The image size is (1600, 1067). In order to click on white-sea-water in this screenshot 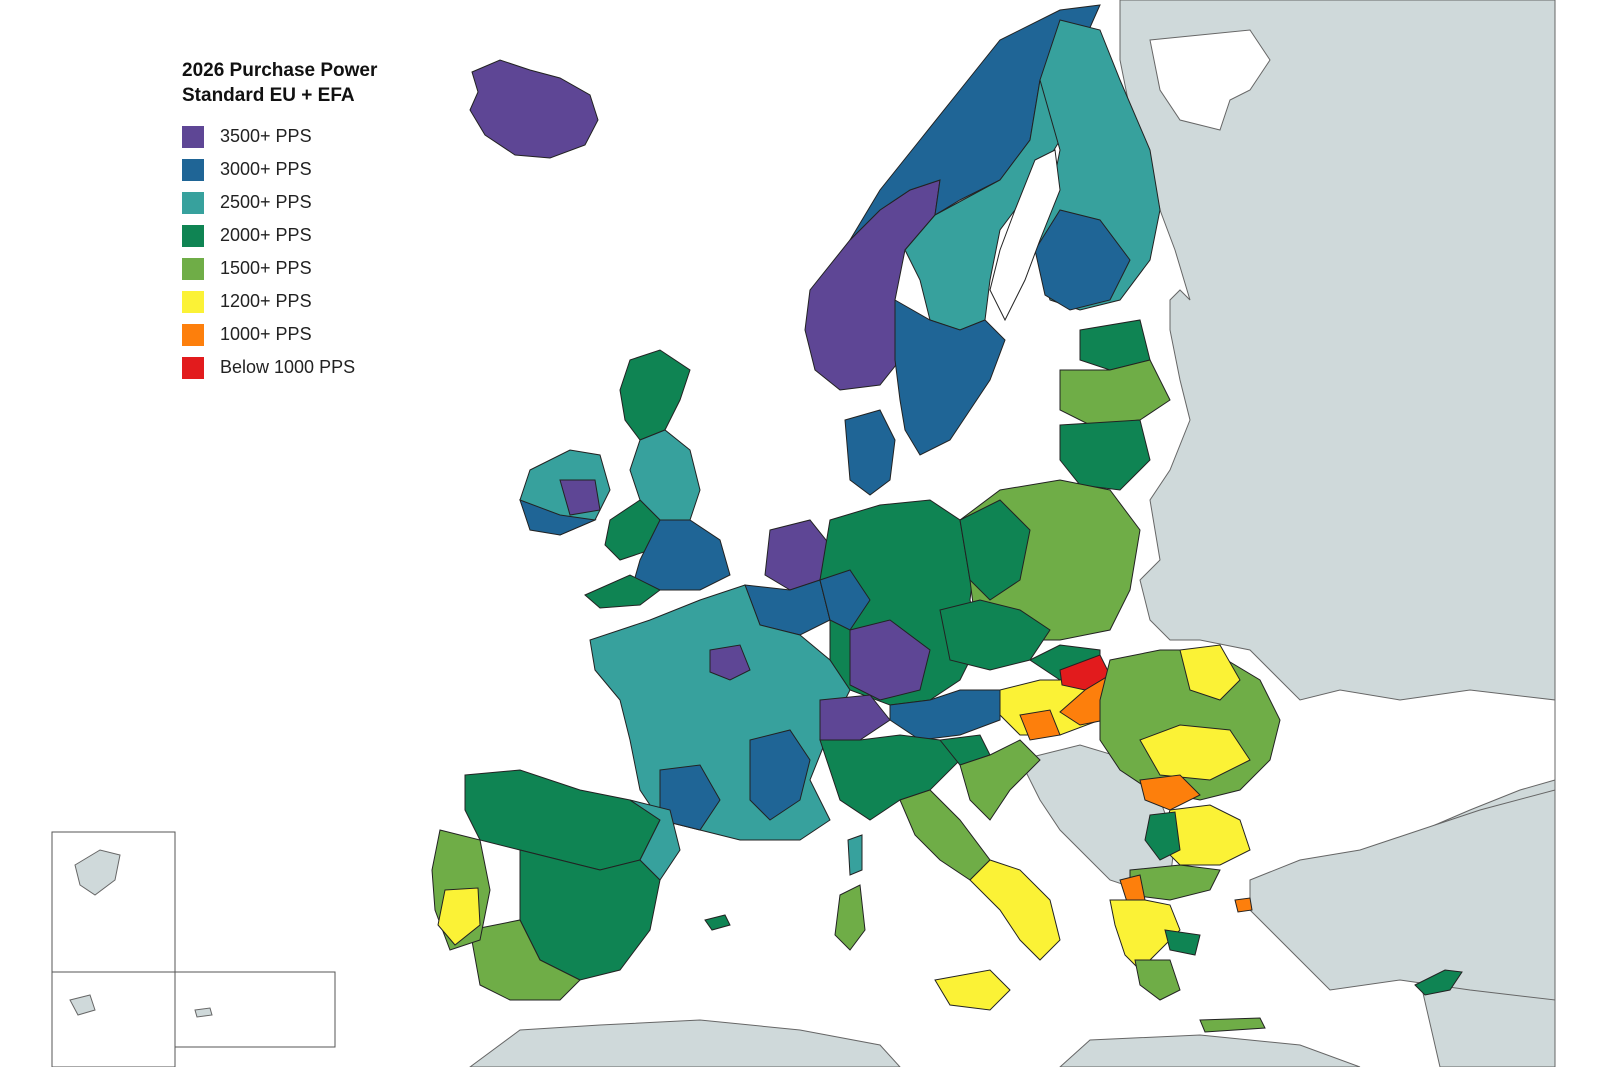, I will do `click(1210, 80)`.